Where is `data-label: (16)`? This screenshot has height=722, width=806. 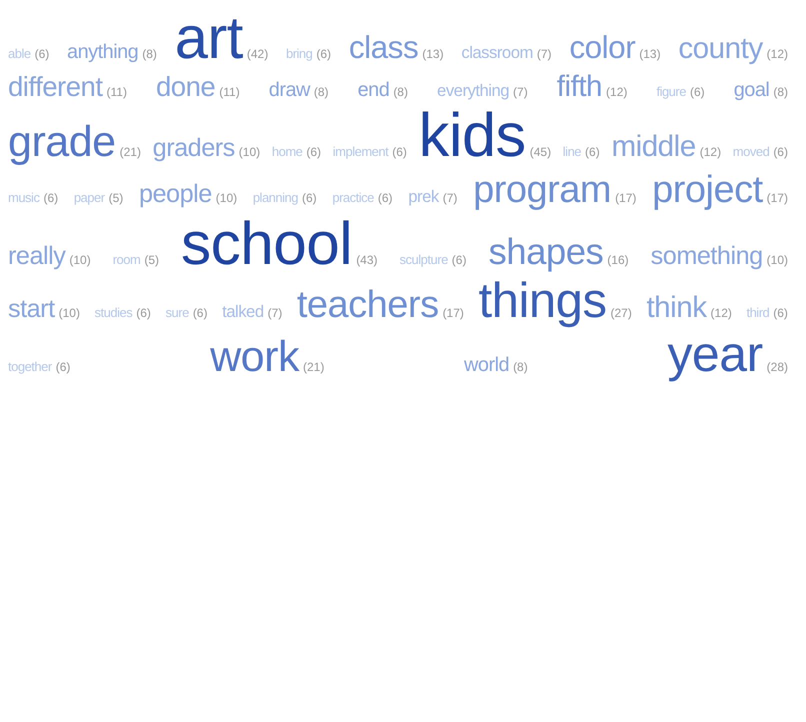 data-label: (16) is located at coordinates (618, 259).